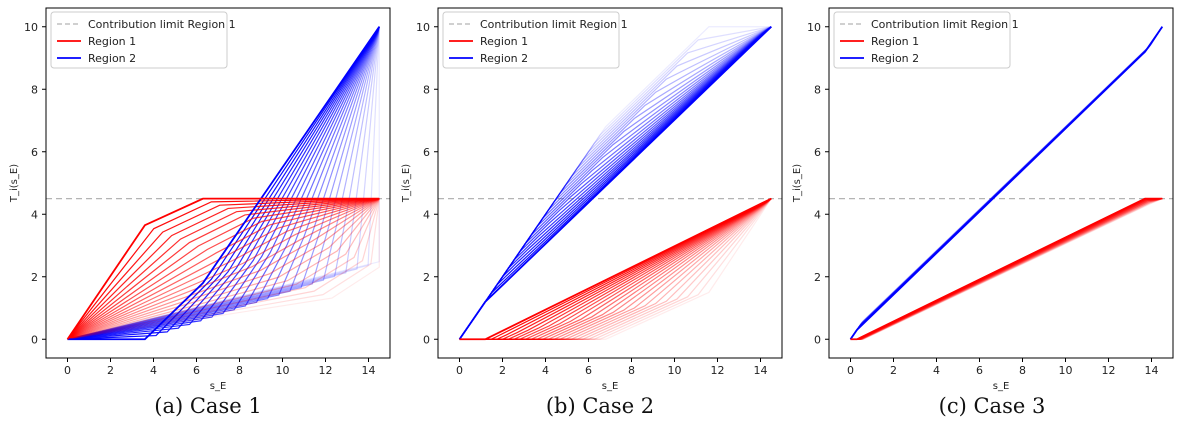  What do you see at coordinates (992, 406) in the screenshot?
I see `caption-case-3: (c) Case 3` at bounding box center [992, 406].